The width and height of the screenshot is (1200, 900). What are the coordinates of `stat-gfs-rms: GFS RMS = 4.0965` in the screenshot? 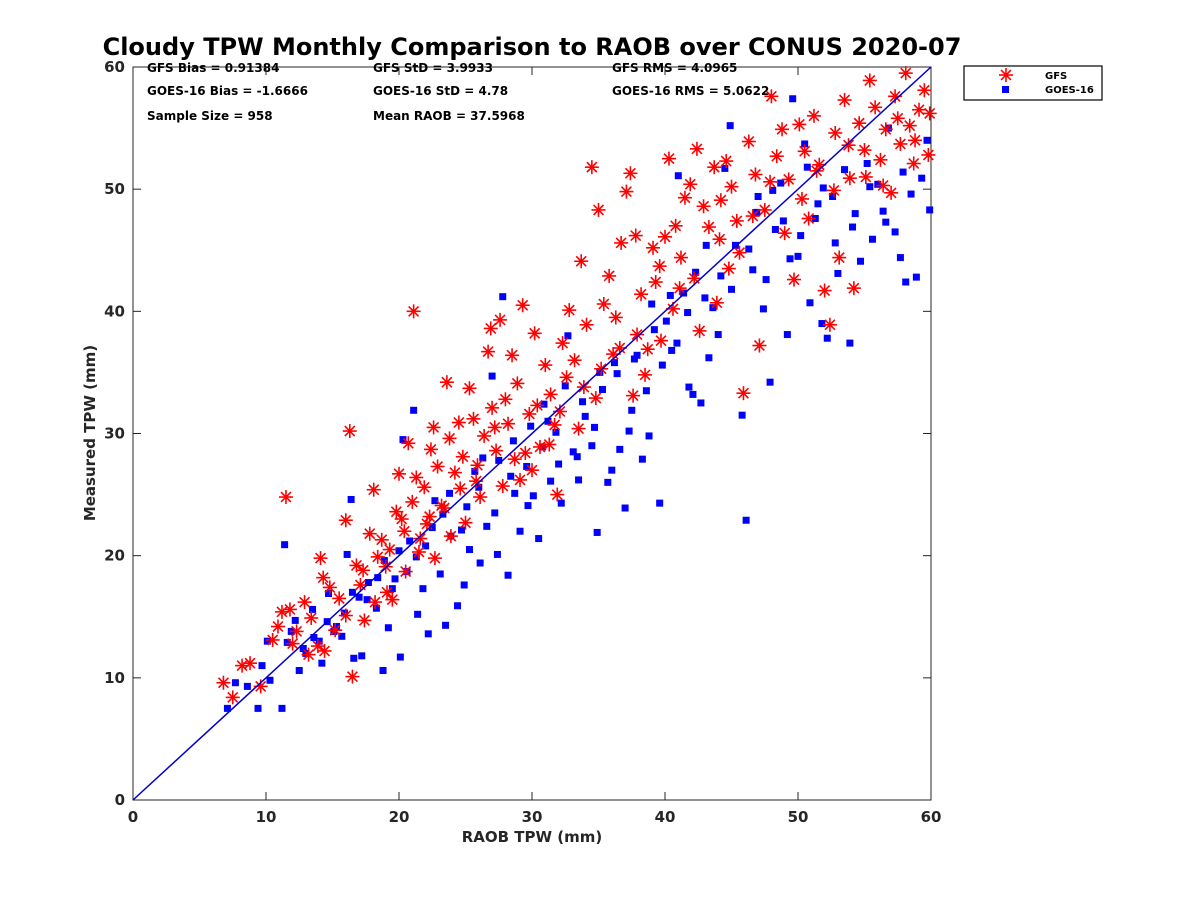 It's located at (674, 68).